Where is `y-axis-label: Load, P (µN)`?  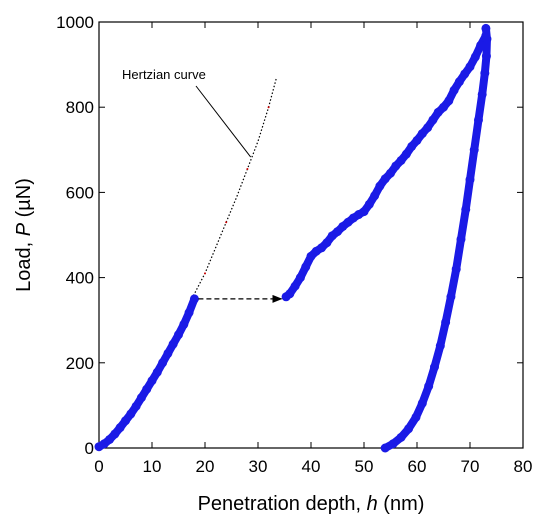 y-axis-label: Load, P (µN) is located at coordinates (24, 235).